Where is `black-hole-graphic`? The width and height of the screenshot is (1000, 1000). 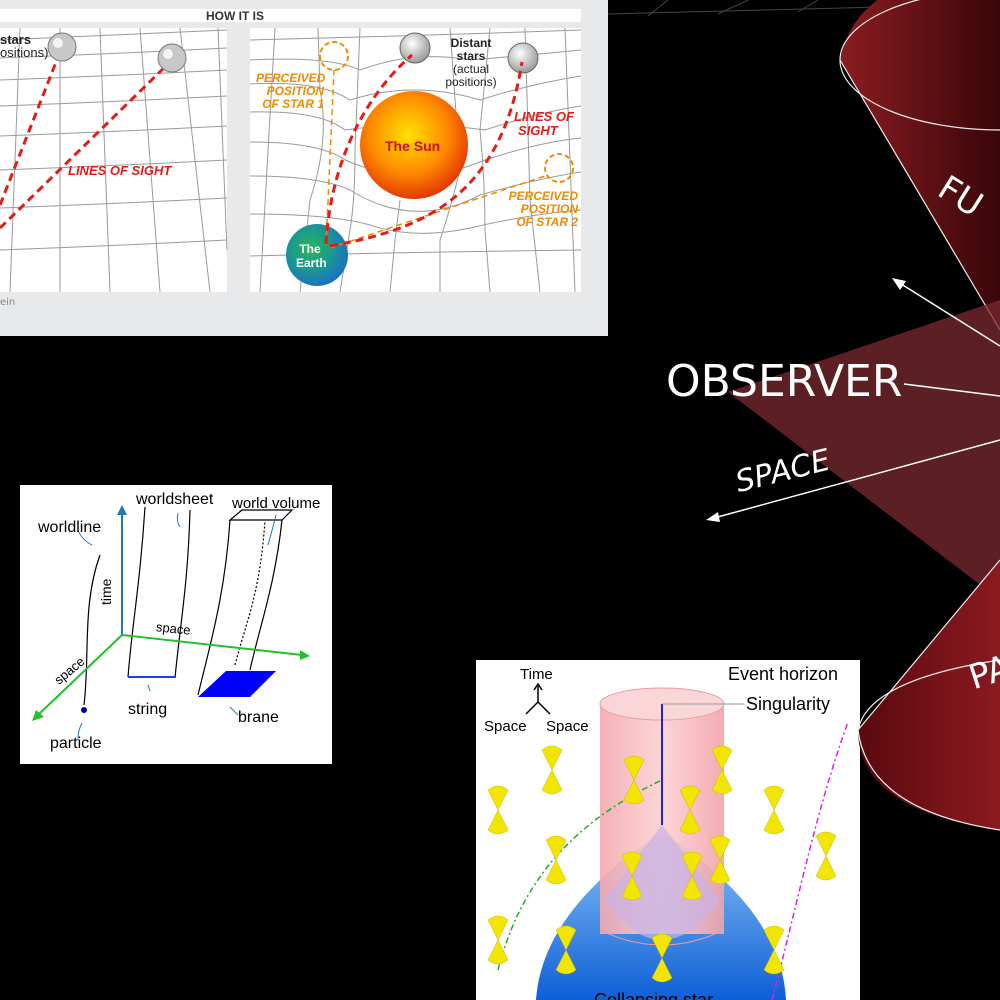
black-hole-graphic is located at coordinates (668, 841).